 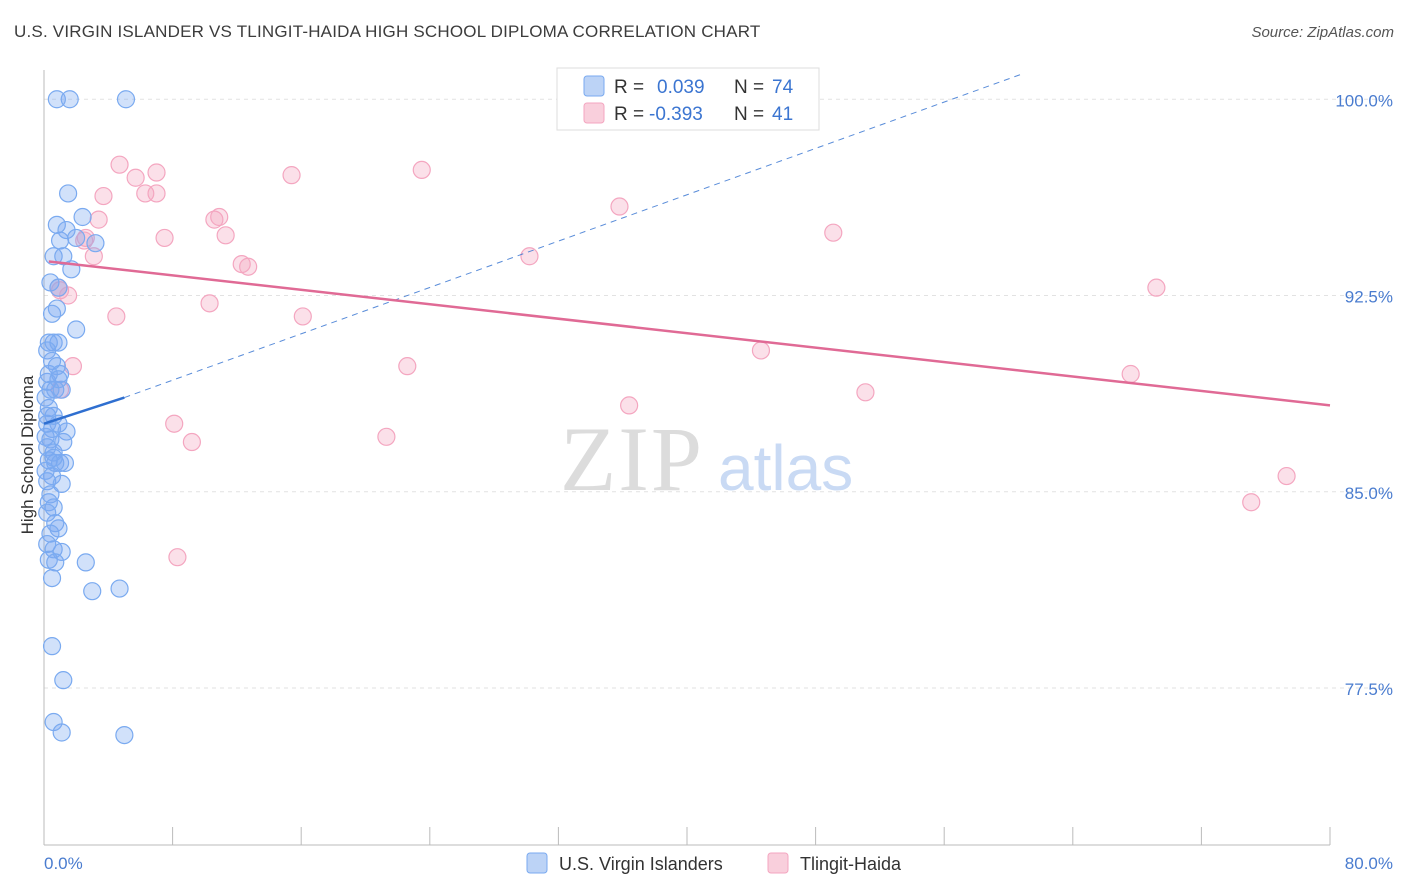 I want to click on virgin-islanders-points, so click(x=86, y=417).